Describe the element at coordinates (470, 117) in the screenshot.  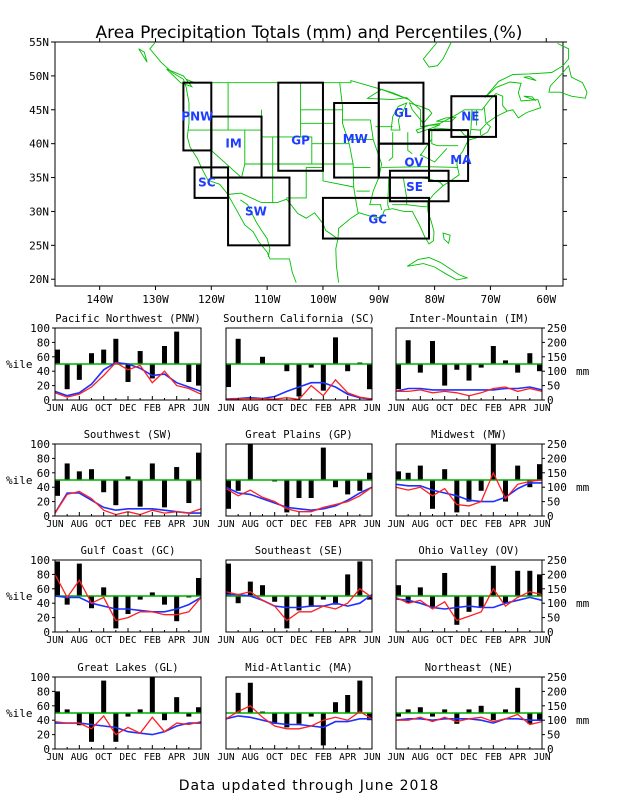
I see `region-label-ne: NE` at that location.